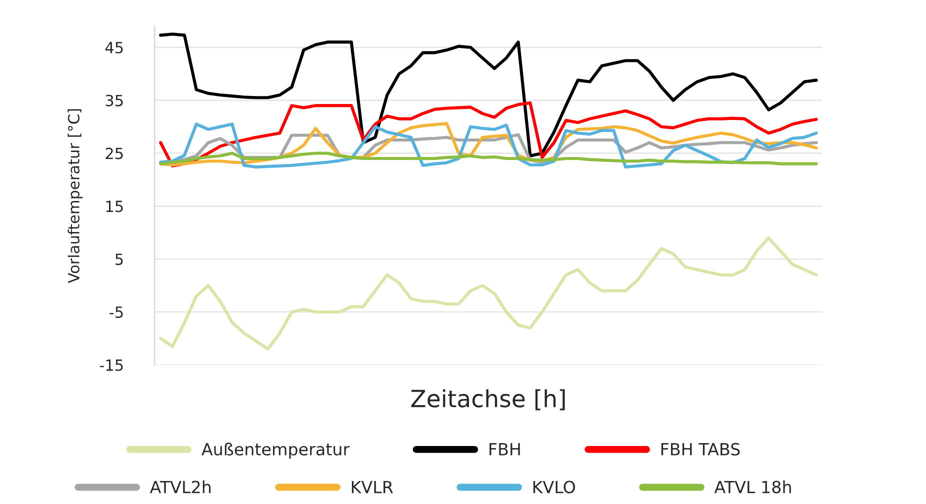  Describe the element at coordinates (116, 312) in the screenshot. I see `y-tick-label: -5` at that location.